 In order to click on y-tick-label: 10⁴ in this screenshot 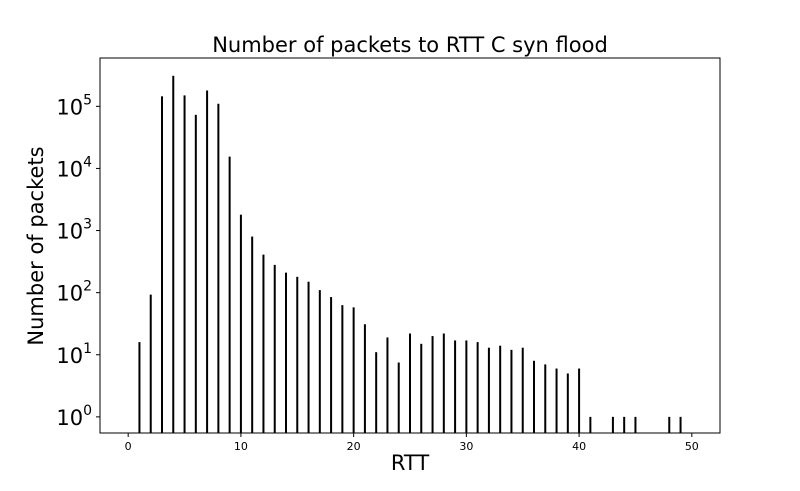, I will do `click(74, 167)`.